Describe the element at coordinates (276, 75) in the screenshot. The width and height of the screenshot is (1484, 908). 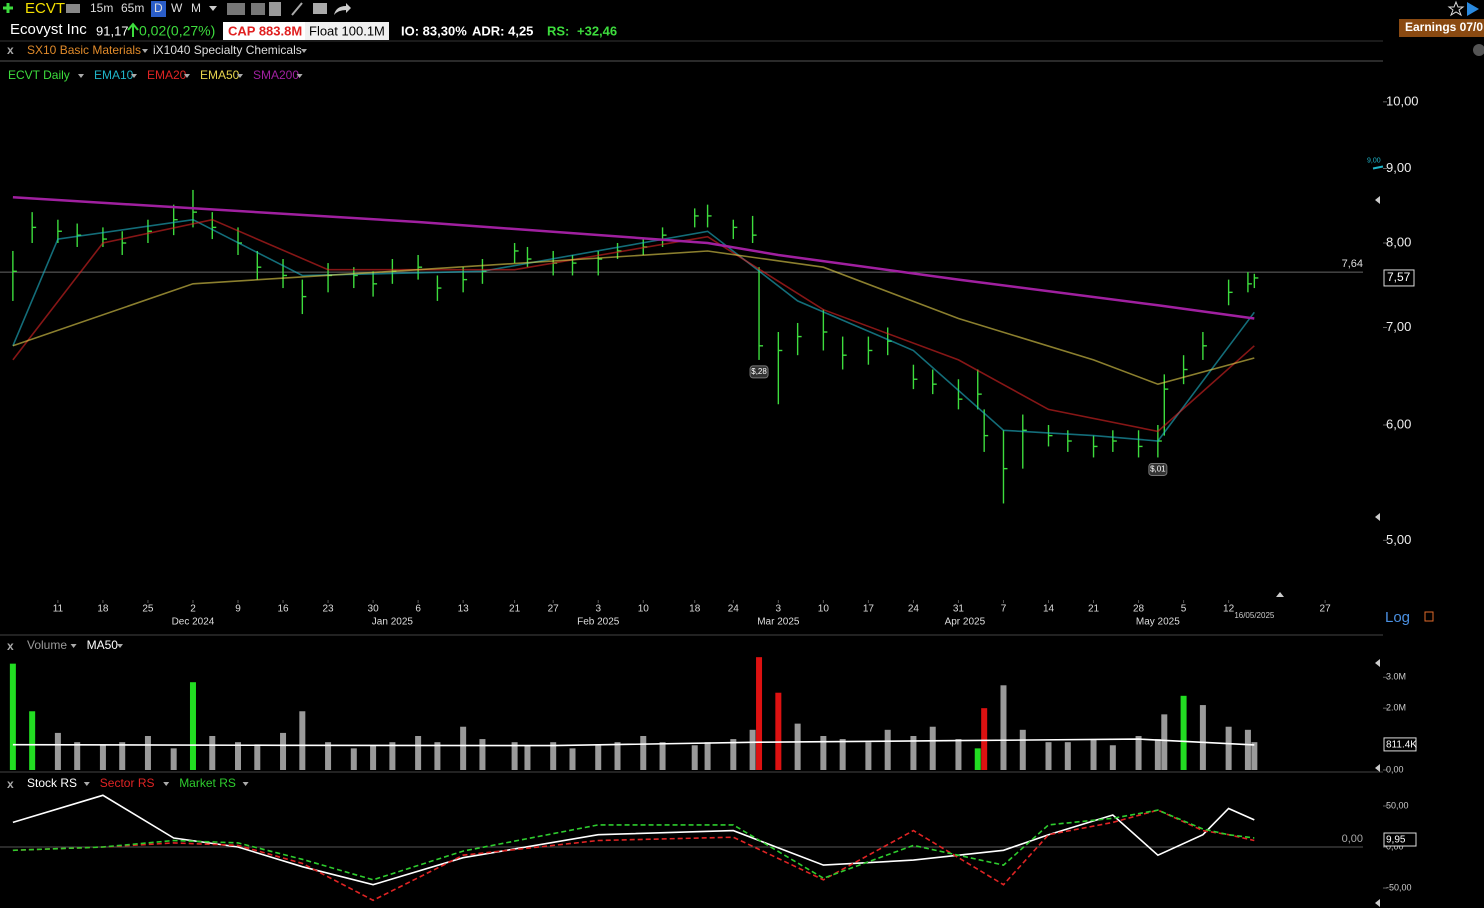
I see `legend-entry: SMA200` at that location.